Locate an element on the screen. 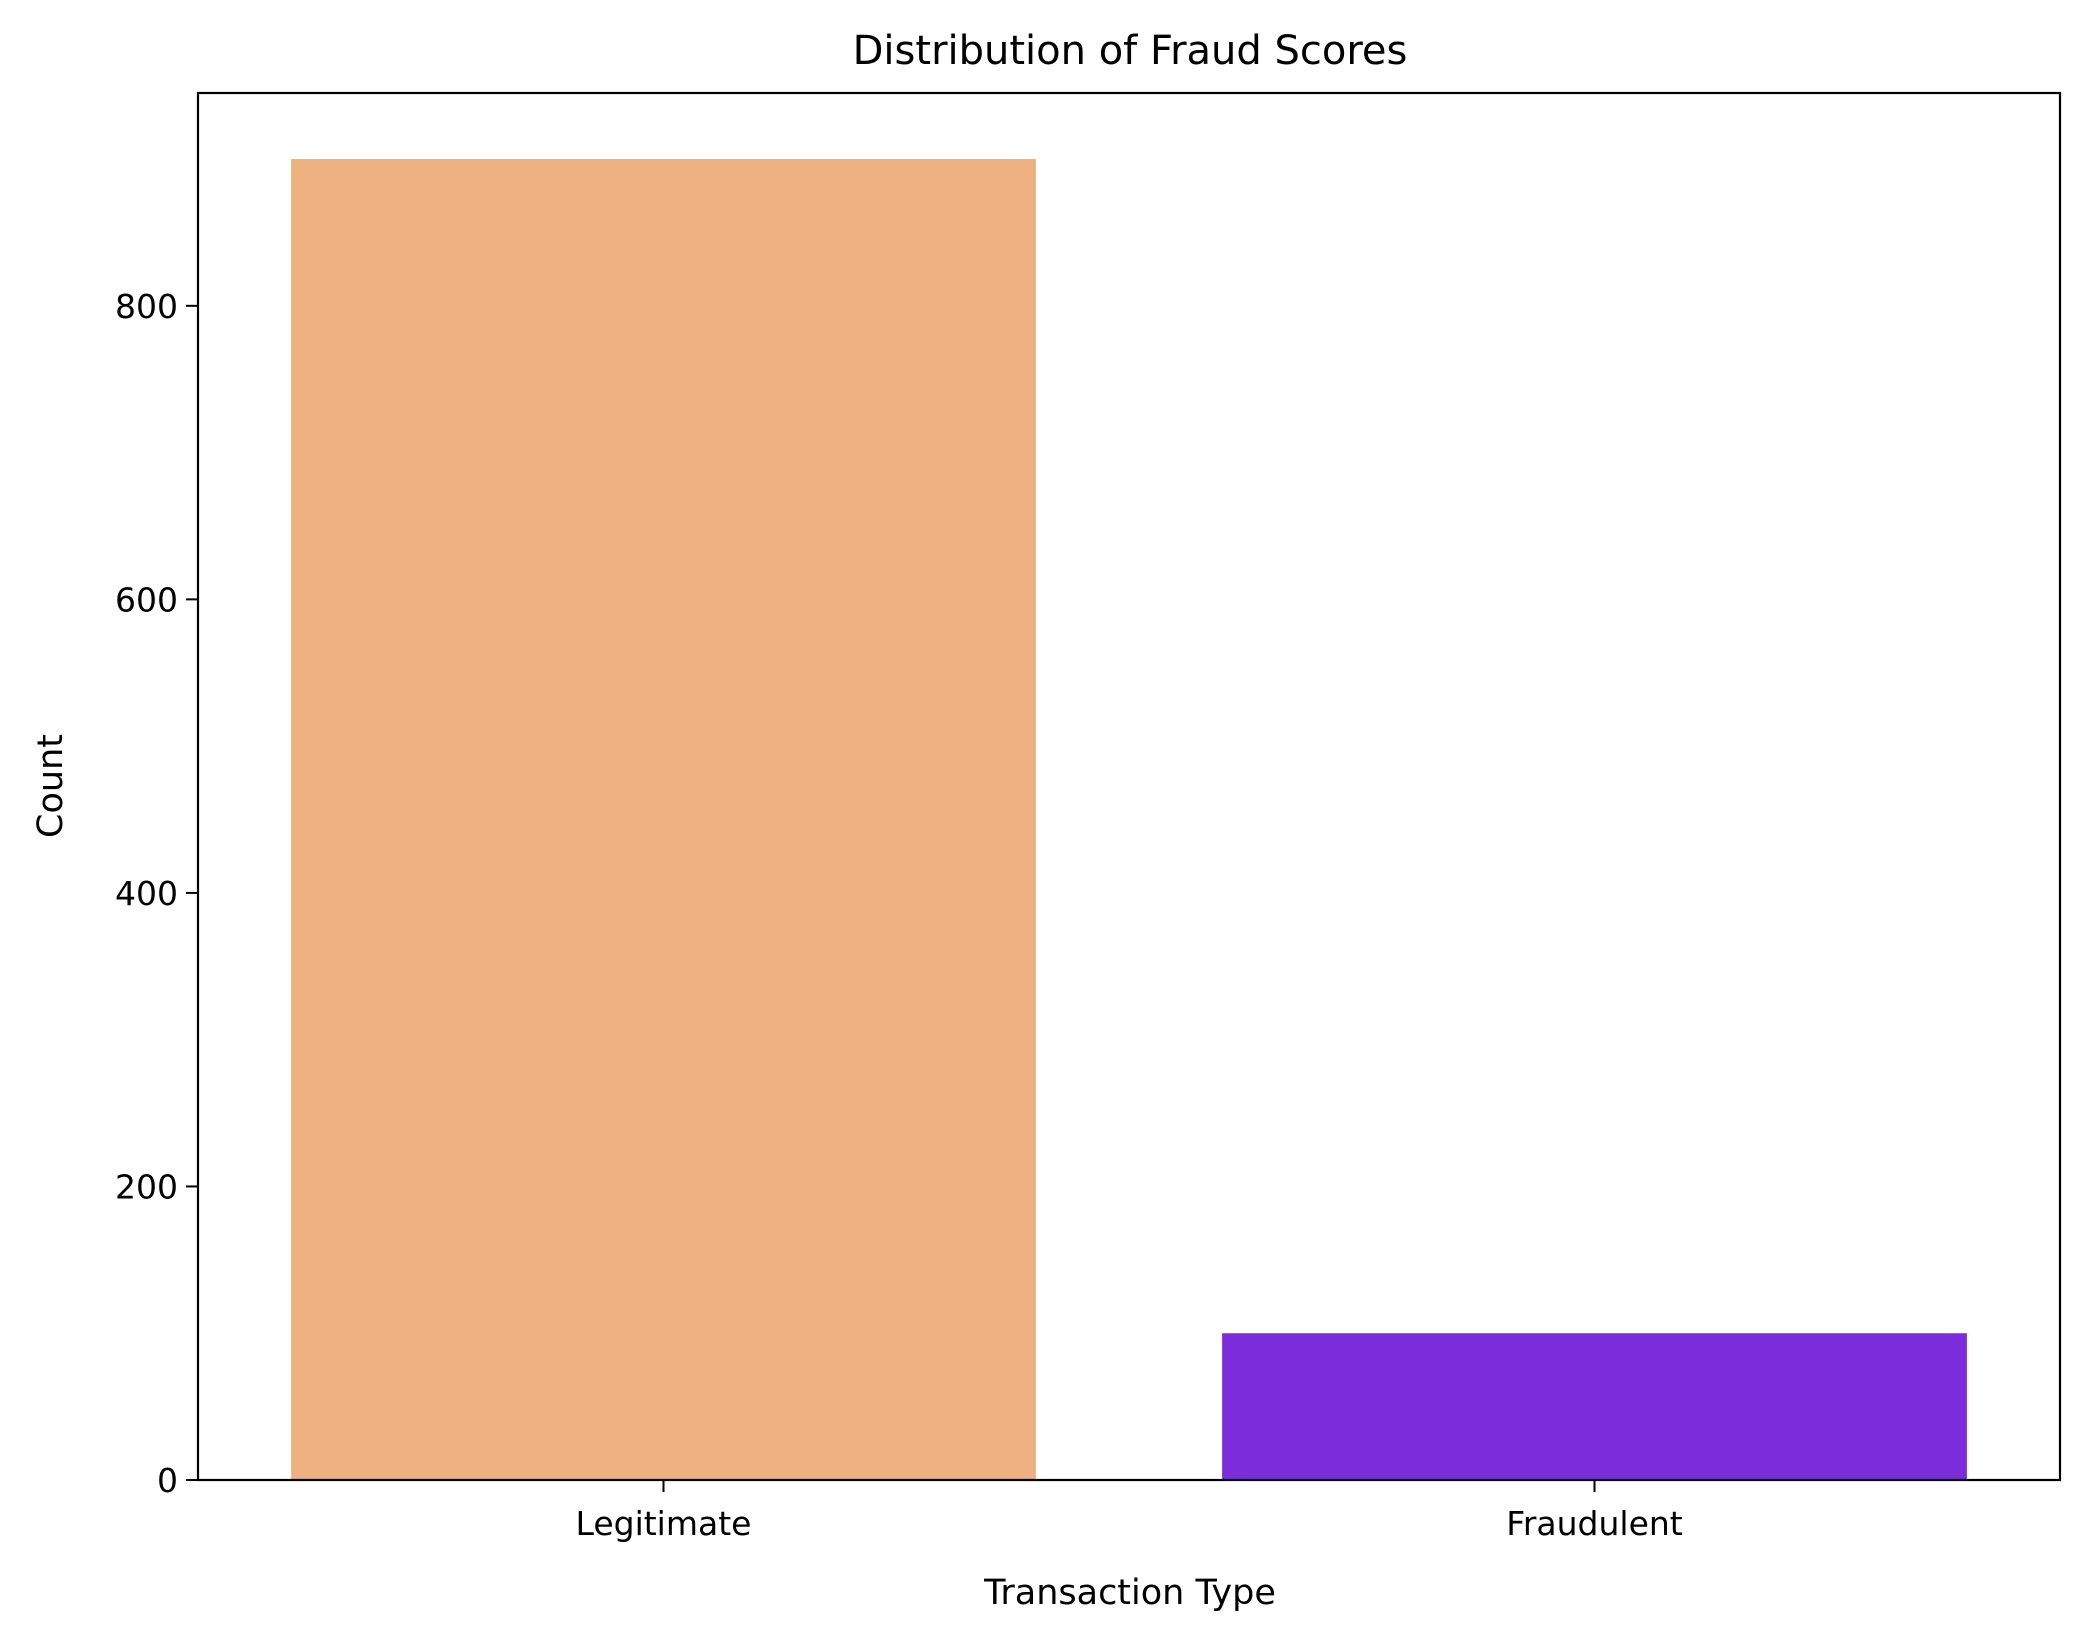 The image size is (2087, 1638). x-axis-ticks: Legitimate Fraudulent is located at coordinates (1129, 1511).